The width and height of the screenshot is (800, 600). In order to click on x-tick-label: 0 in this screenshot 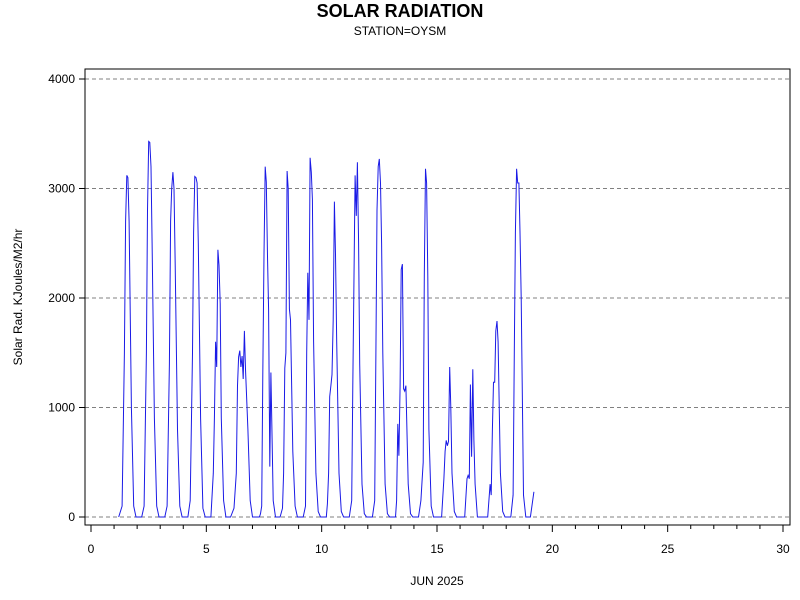, I will do `click(91, 549)`.